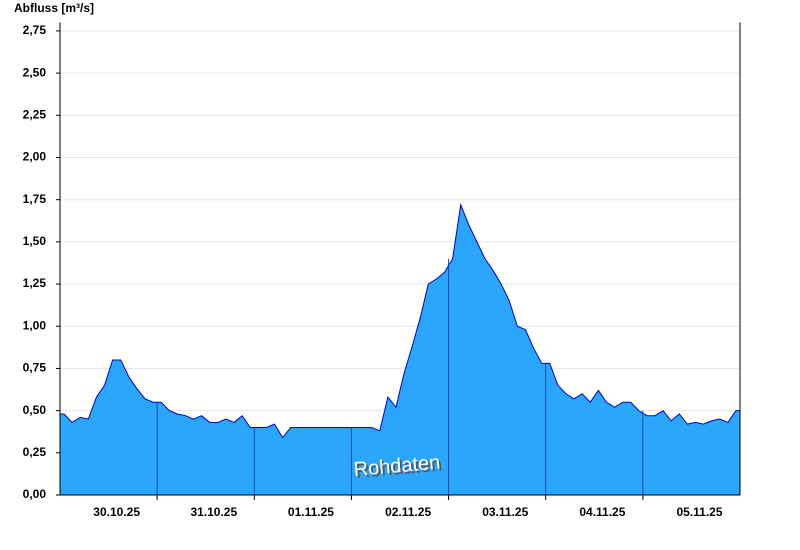  I want to click on chart-title: Abfluss [m³/s], so click(54, 8).